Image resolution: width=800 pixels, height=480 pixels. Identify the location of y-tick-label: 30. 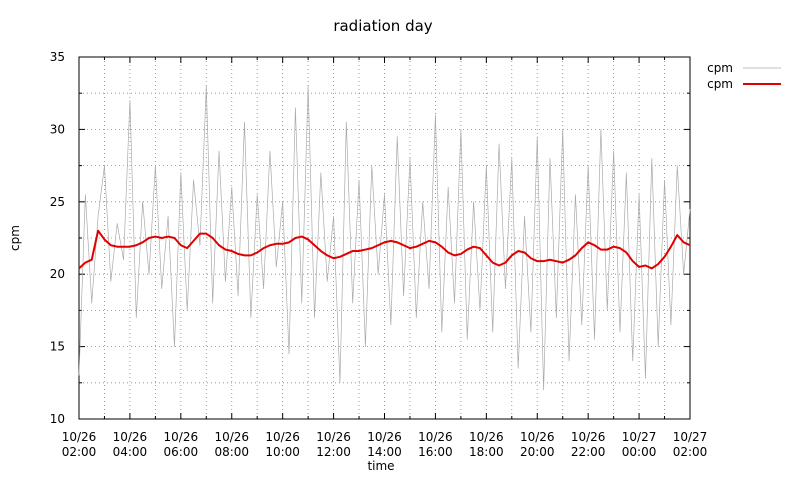
(57, 129).